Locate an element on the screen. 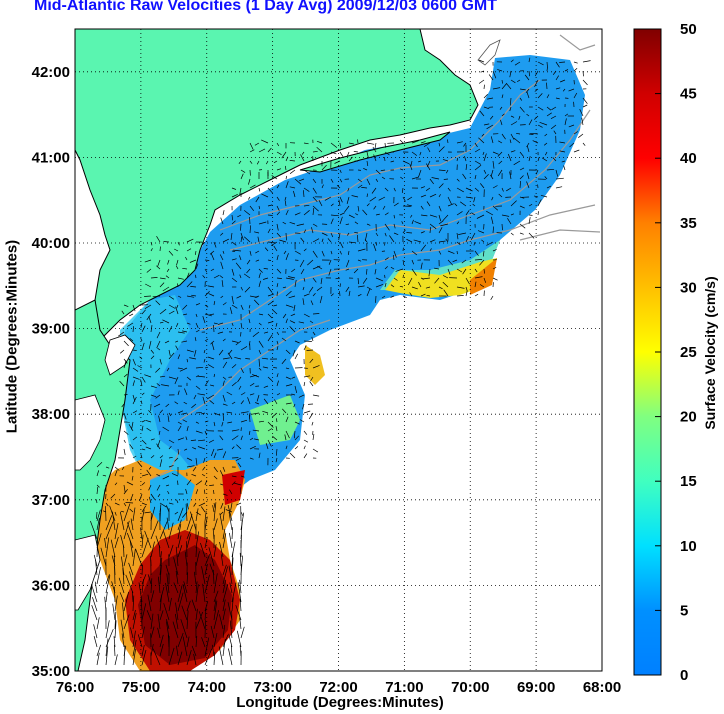 The width and height of the screenshot is (724, 714). colorbar-tick-label: 15 is located at coordinates (688, 481).